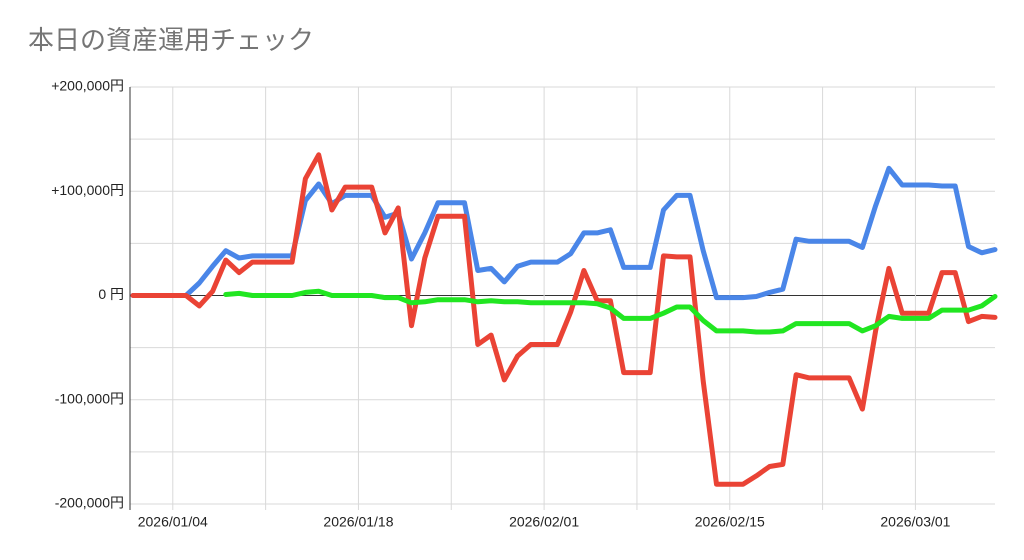 This screenshot has width=1024, height=560. What do you see at coordinates (87, 86) in the screenshot?
I see `y-tick-label: +200,000円` at bounding box center [87, 86].